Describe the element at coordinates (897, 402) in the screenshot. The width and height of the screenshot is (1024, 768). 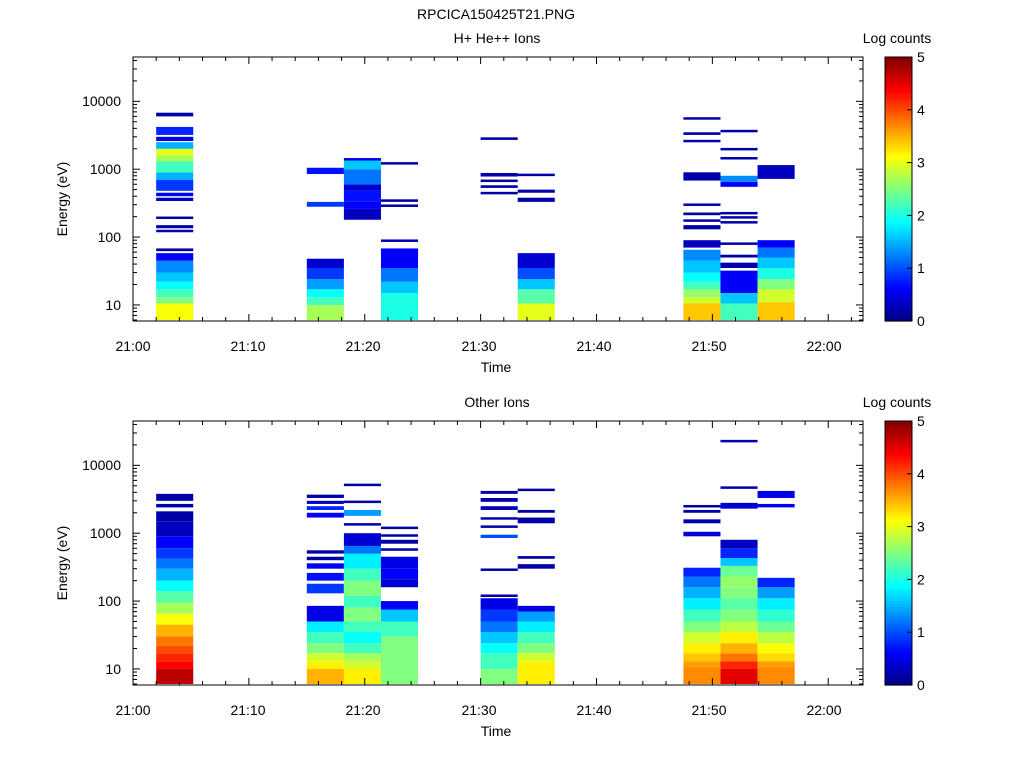
I see `colorbar-title: Log counts` at that location.